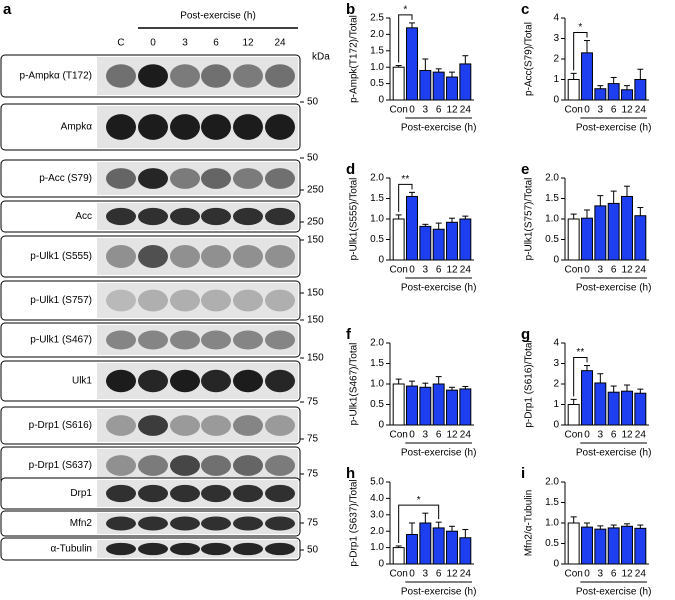 The width and height of the screenshot is (675, 600). I want to click on x-tick-label: Con, so click(398, 435).